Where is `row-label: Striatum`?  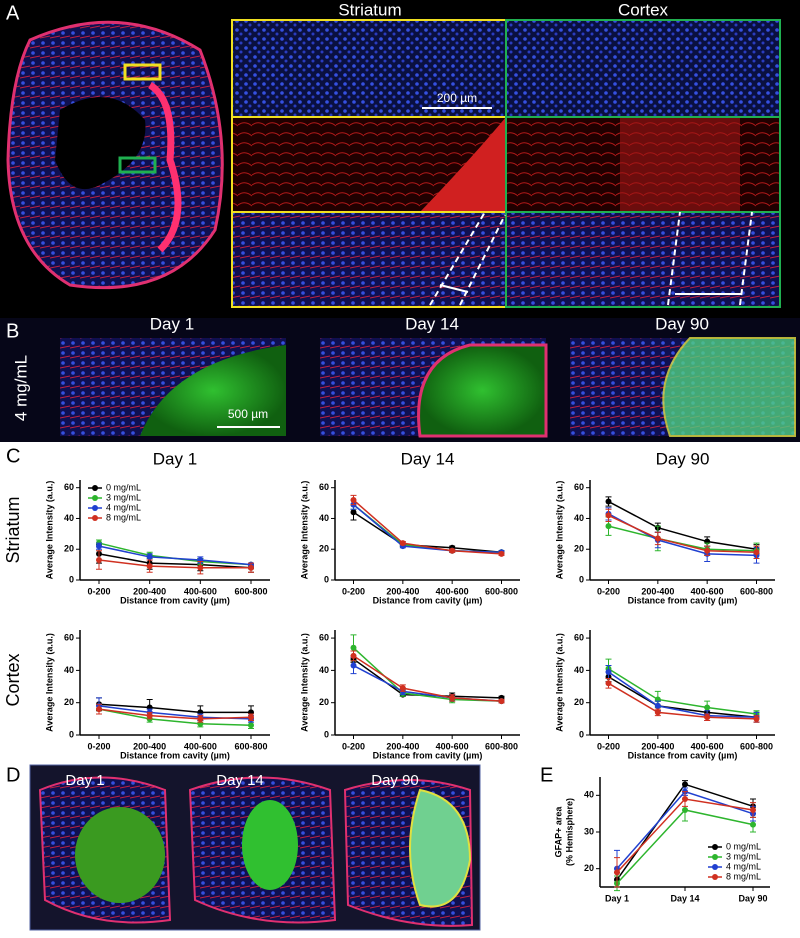
row-label: Striatum is located at coordinates (13, 529).